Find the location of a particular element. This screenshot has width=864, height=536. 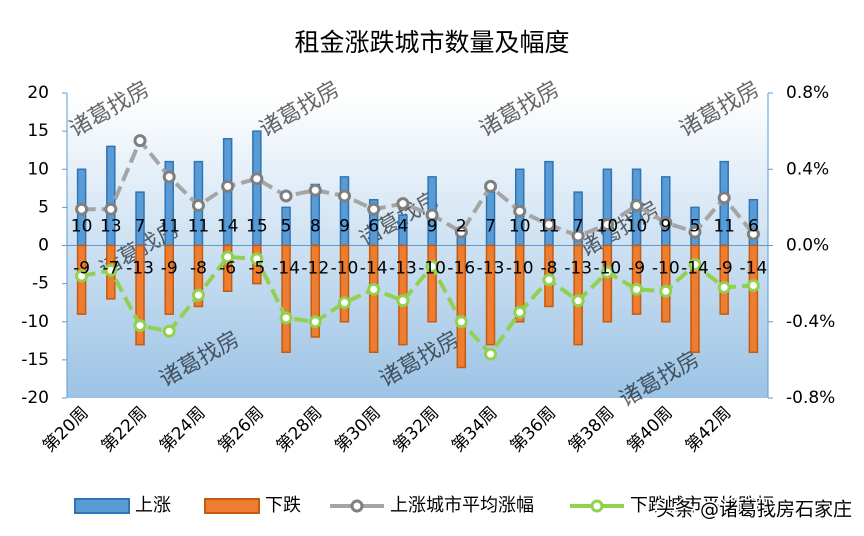

y2-tick-label: 0.8% is located at coordinates (807, 93).